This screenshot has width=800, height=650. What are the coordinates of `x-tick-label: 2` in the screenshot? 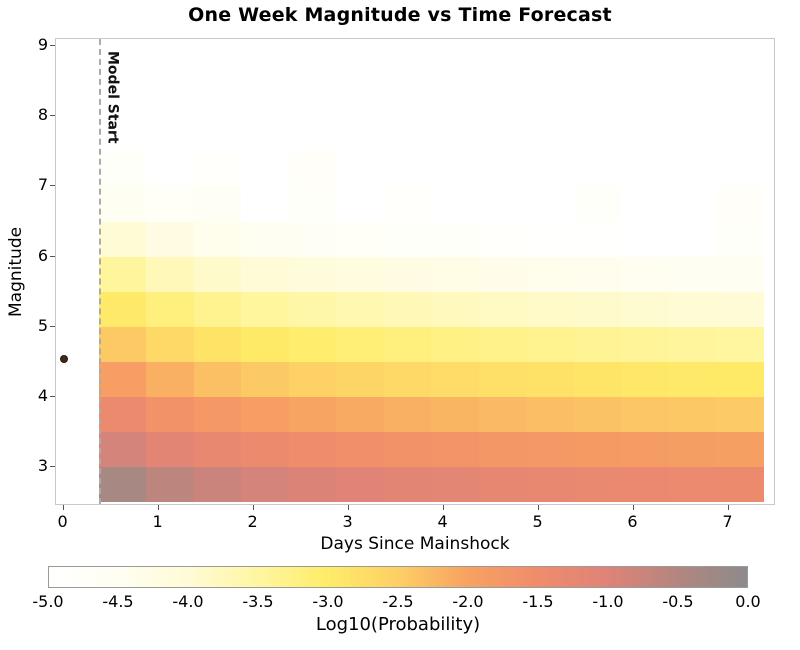 It's located at (252, 521).